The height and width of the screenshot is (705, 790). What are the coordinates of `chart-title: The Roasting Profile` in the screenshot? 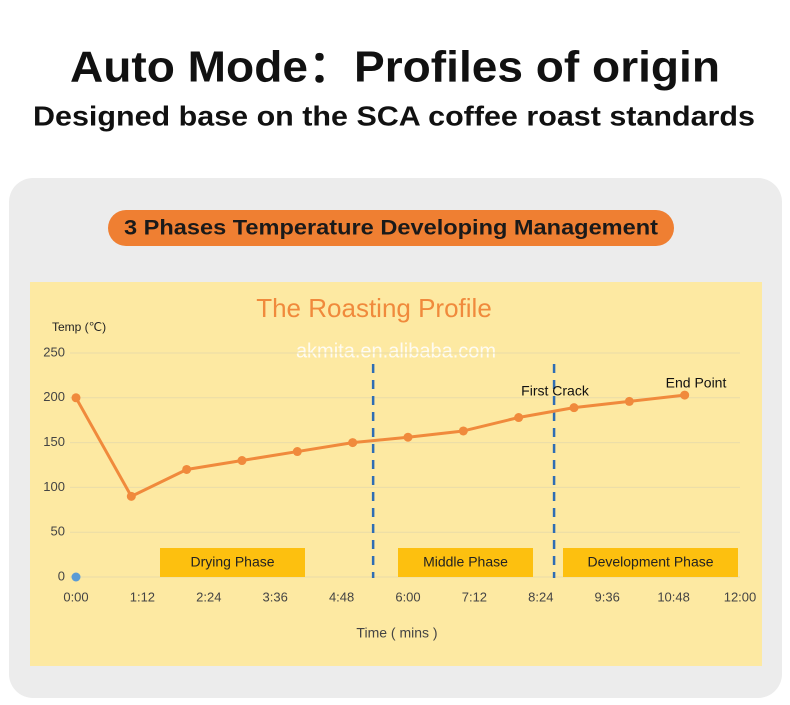 It's located at (374, 308).